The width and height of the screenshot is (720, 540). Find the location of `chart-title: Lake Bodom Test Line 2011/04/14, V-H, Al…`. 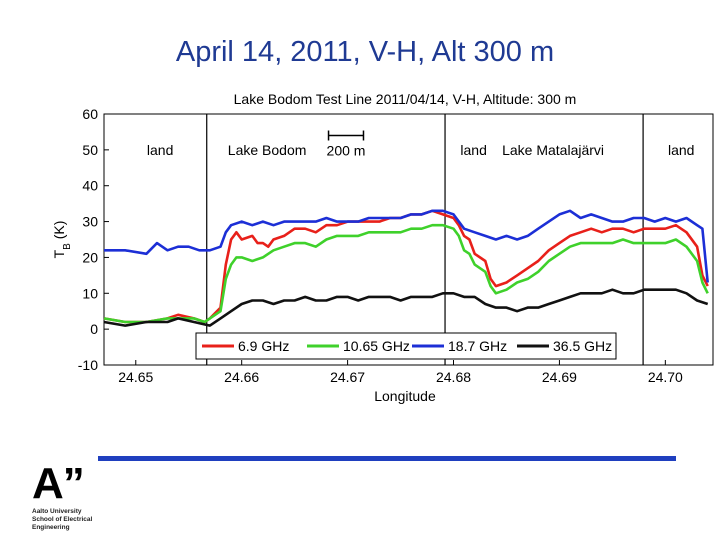

chart-title: Lake Bodom Test Line 2011/04/14, V-H, Al… is located at coordinates (405, 99).